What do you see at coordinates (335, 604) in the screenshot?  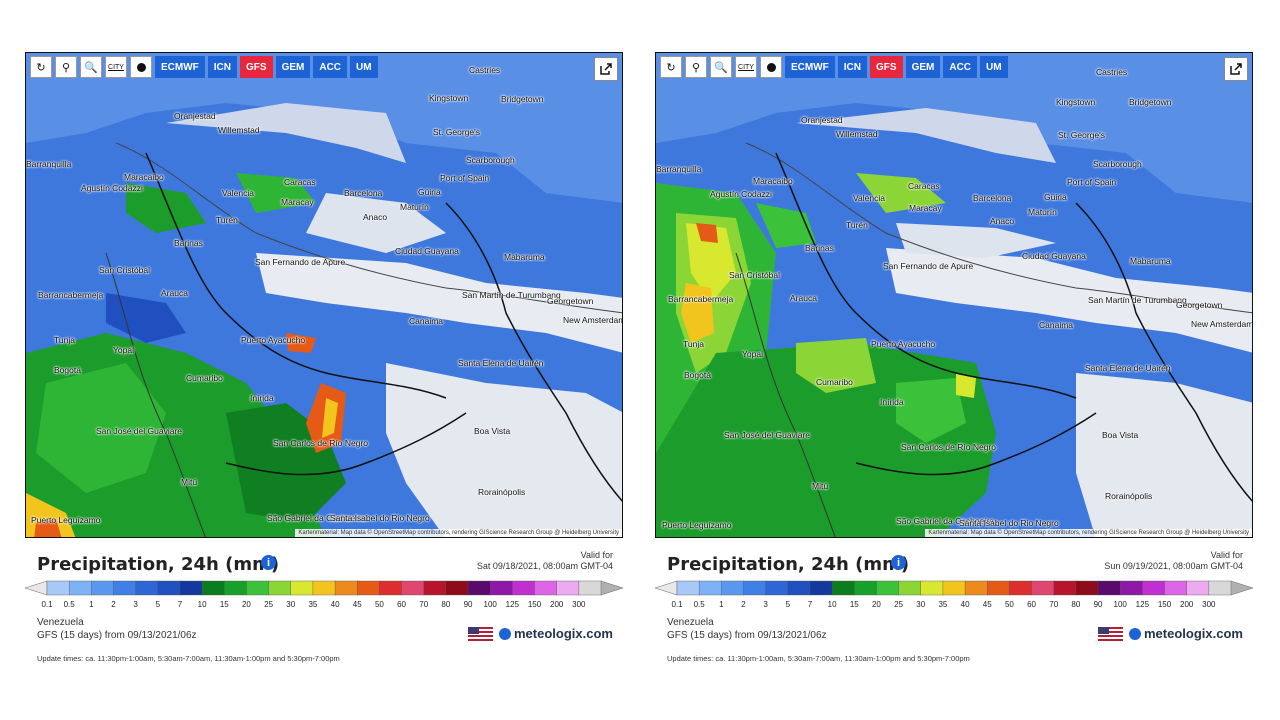 I see `scale-tick-label: 40` at bounding box center [335, 604].